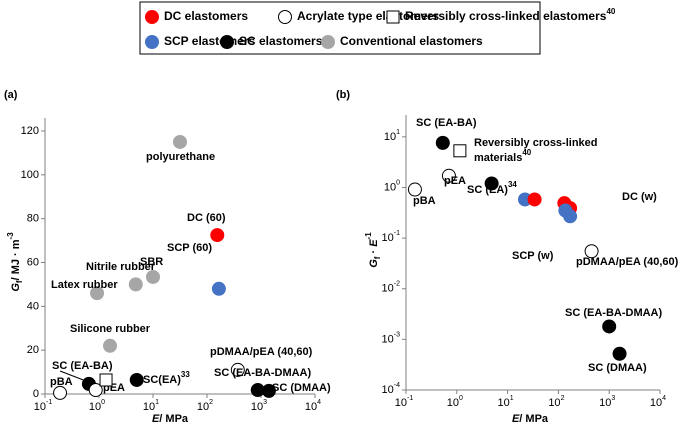 This screenshot has height=429, width=685. Describe the element at coordinates (343, 95) in the screenshot. I see `panel-label: (b)` at that location.